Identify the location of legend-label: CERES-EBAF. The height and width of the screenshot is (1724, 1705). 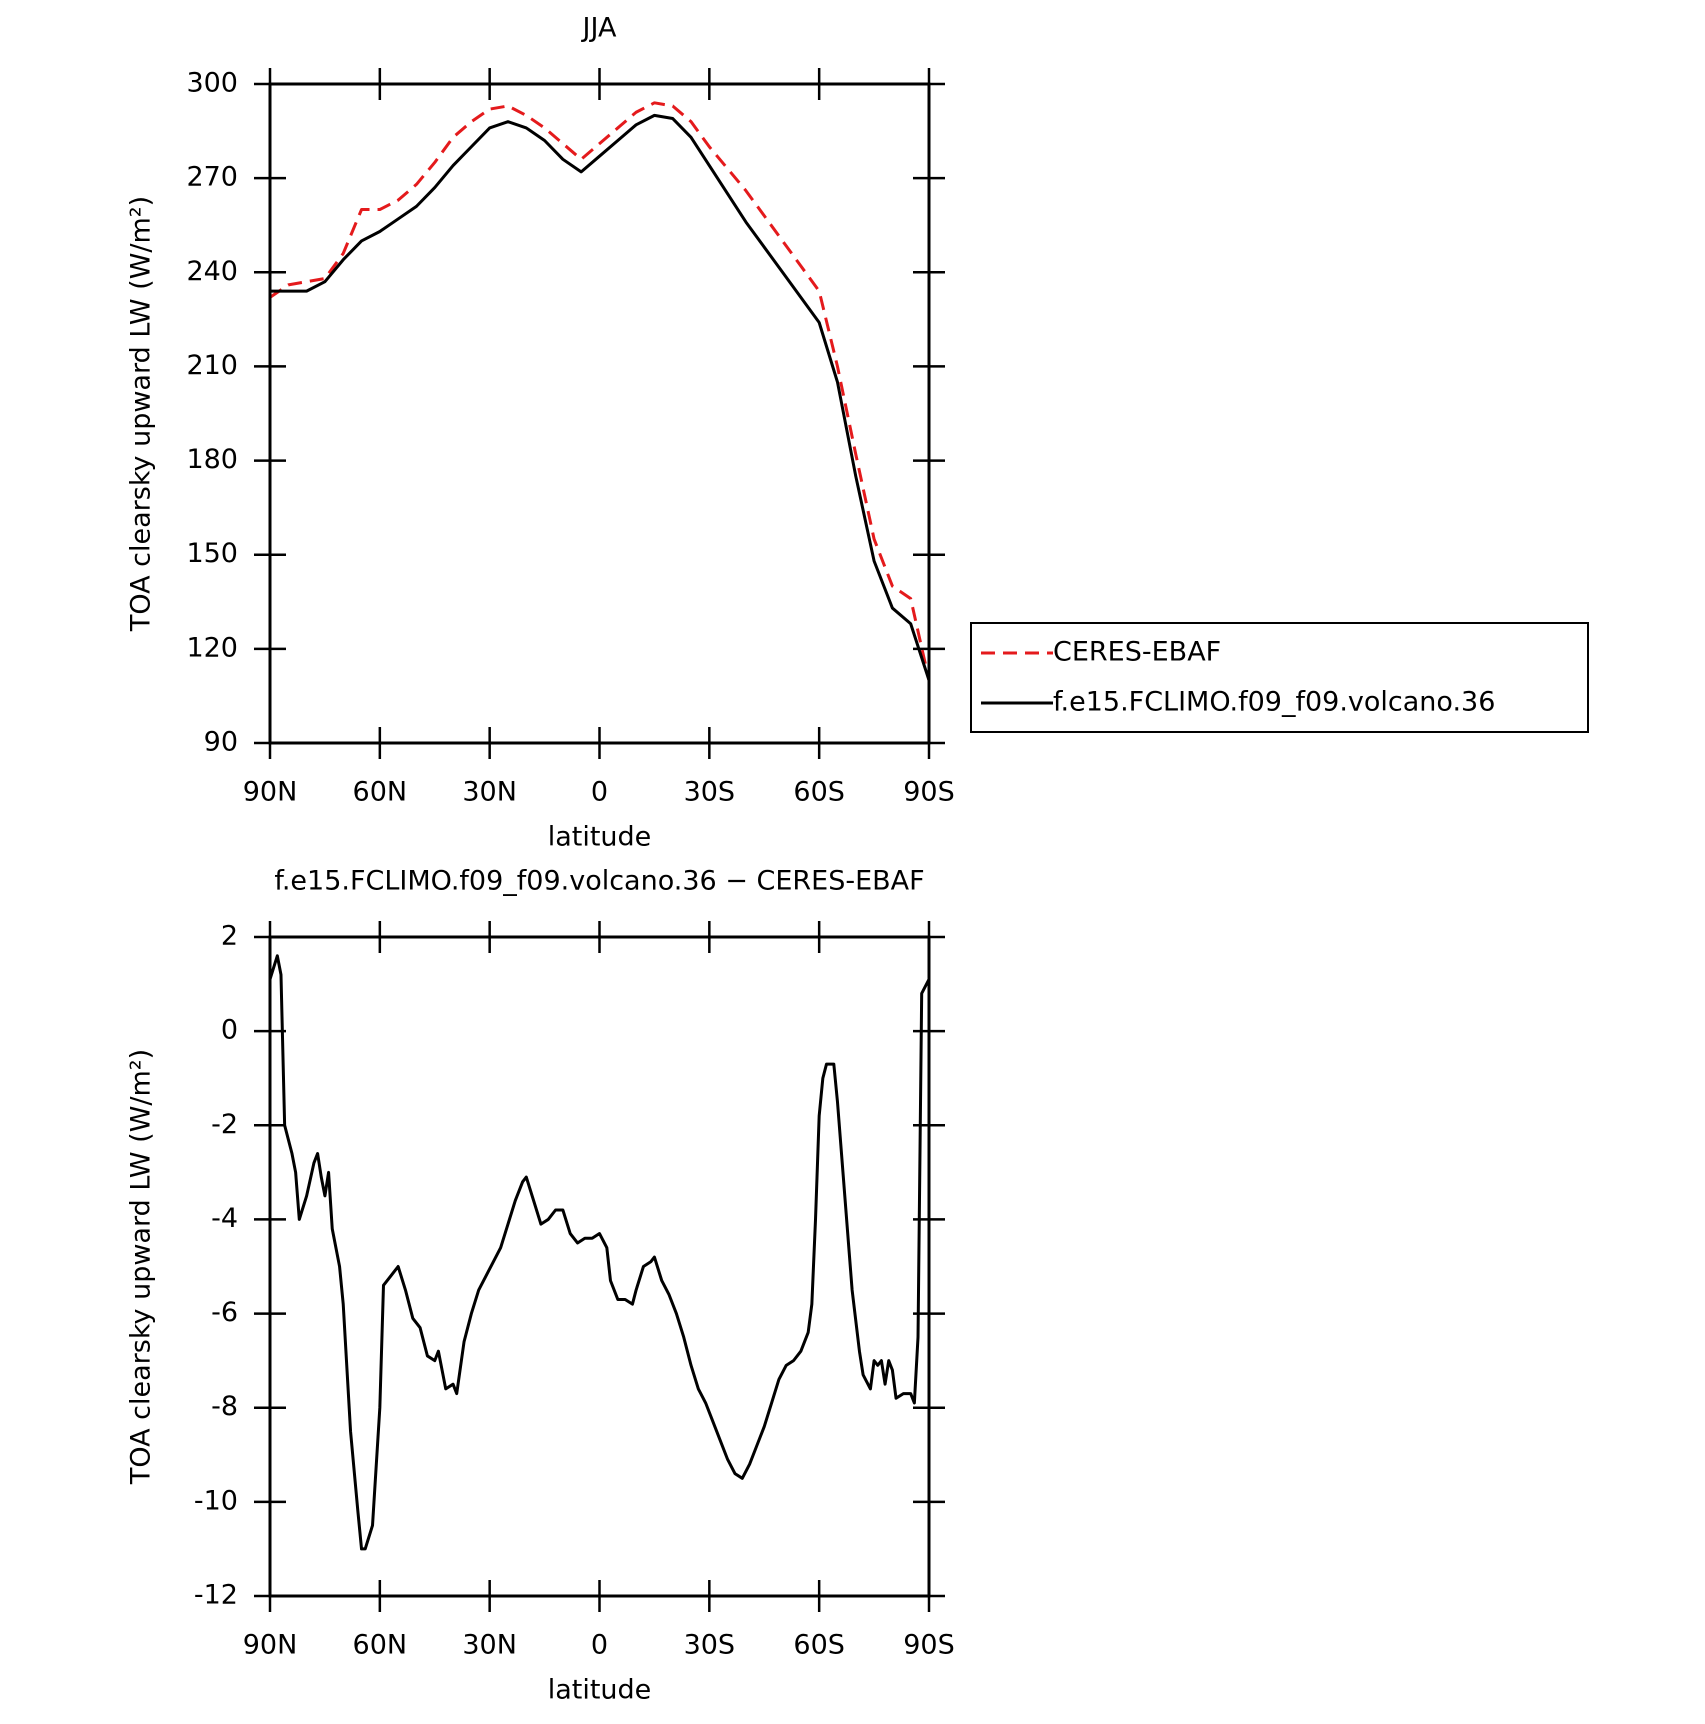
(1137, 652).